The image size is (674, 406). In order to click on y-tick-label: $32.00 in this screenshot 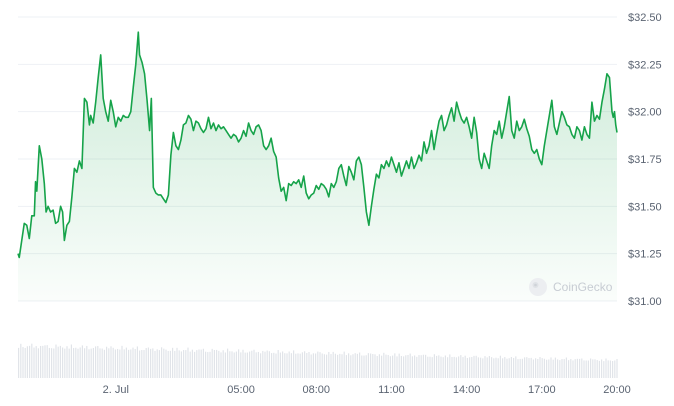, I will do `click(645, 113)`.